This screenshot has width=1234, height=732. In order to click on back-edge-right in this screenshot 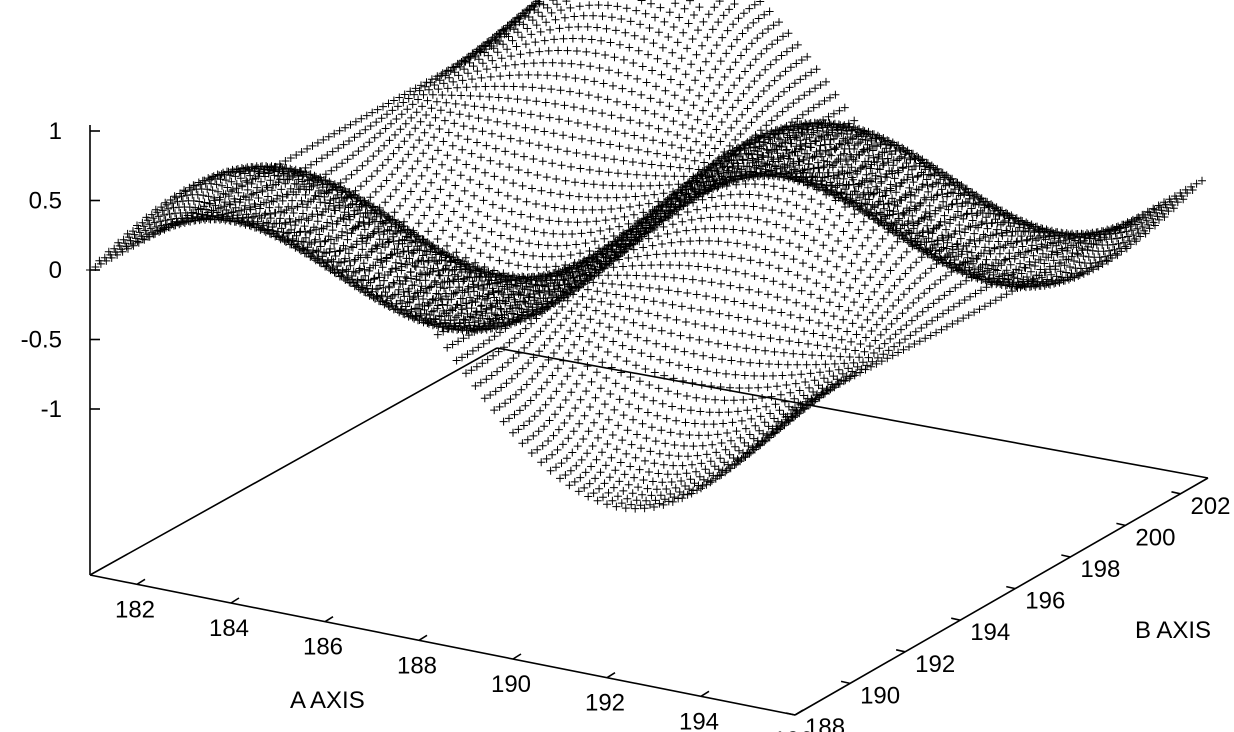, I will do `click(852, 413)`.